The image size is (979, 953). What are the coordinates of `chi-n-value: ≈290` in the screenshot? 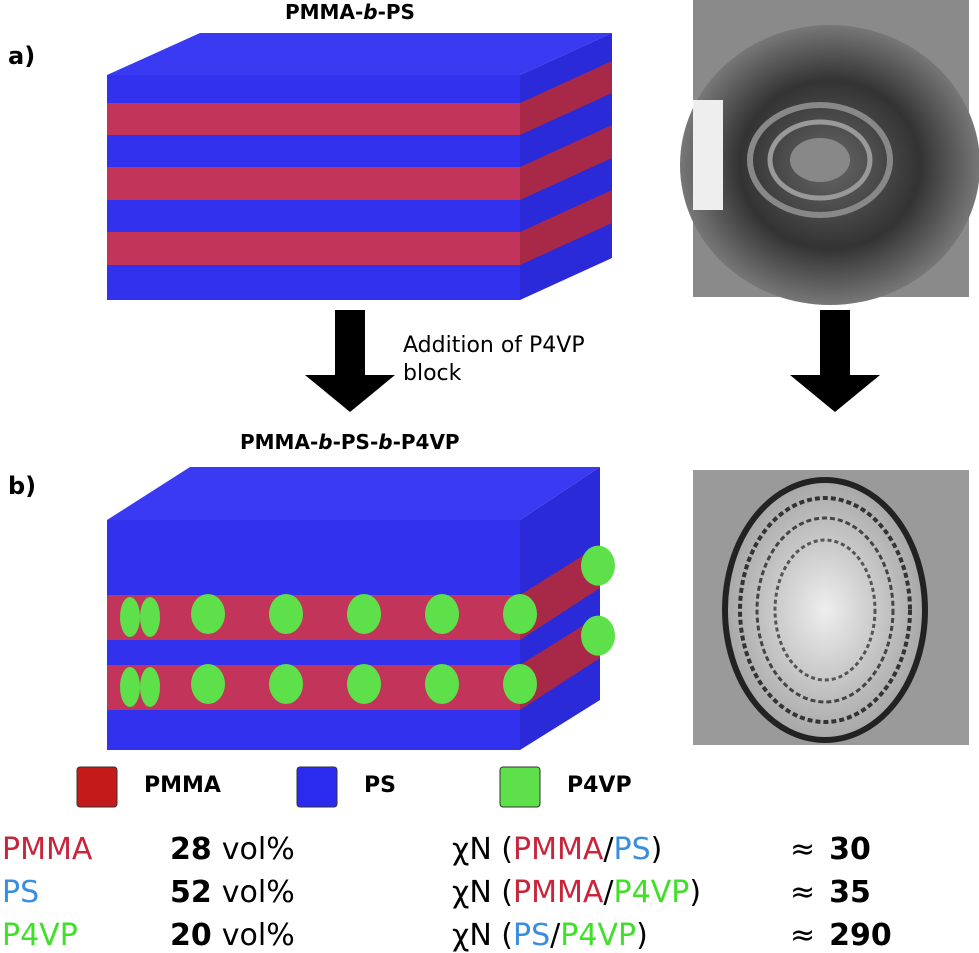 It's located at (841, 935).